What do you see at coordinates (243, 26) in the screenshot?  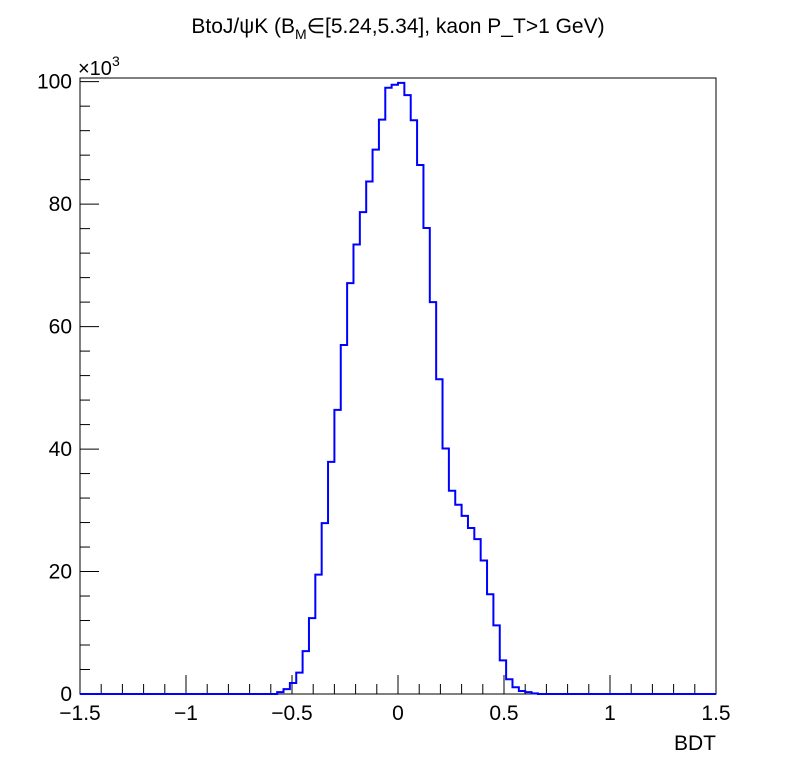 I see `chart-title-text: BtoJ/ψK (B` at bounding box center [243, 26].